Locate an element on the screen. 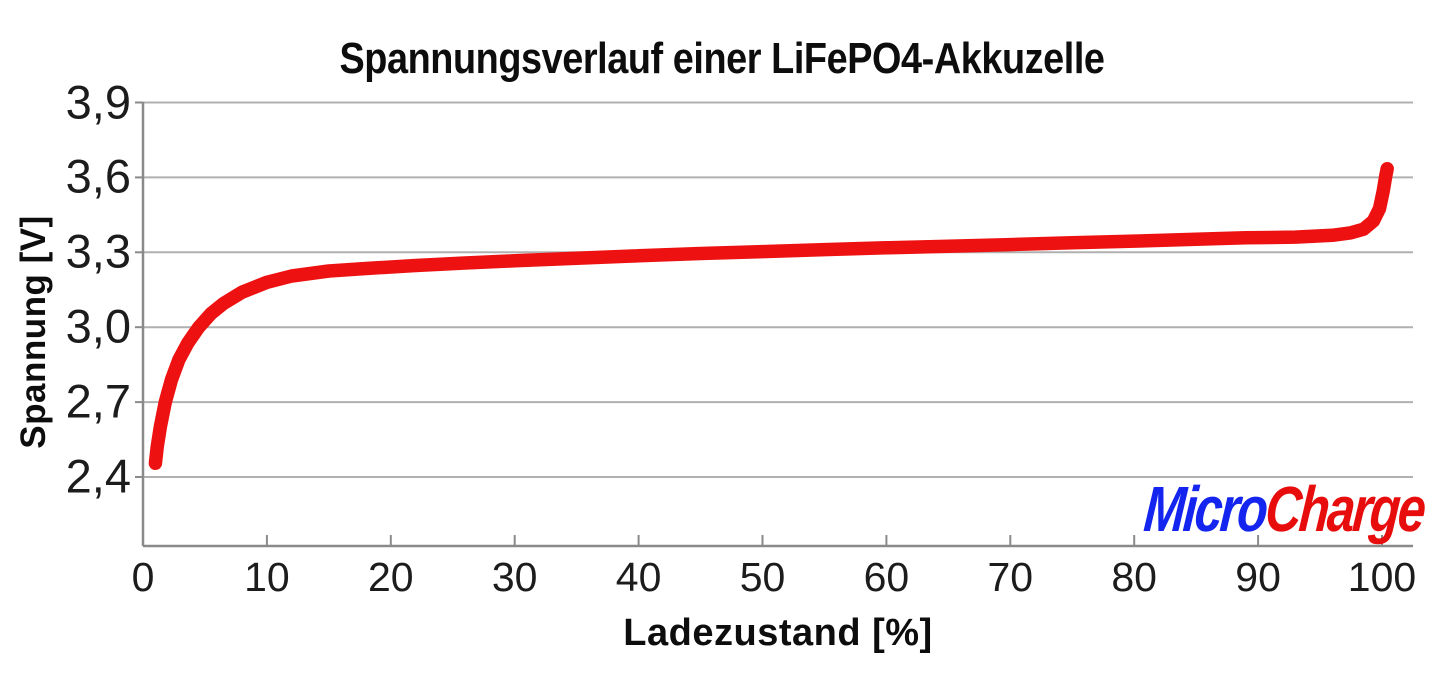  y-tick-label: 2,7 is located at coordinates (98, 401).